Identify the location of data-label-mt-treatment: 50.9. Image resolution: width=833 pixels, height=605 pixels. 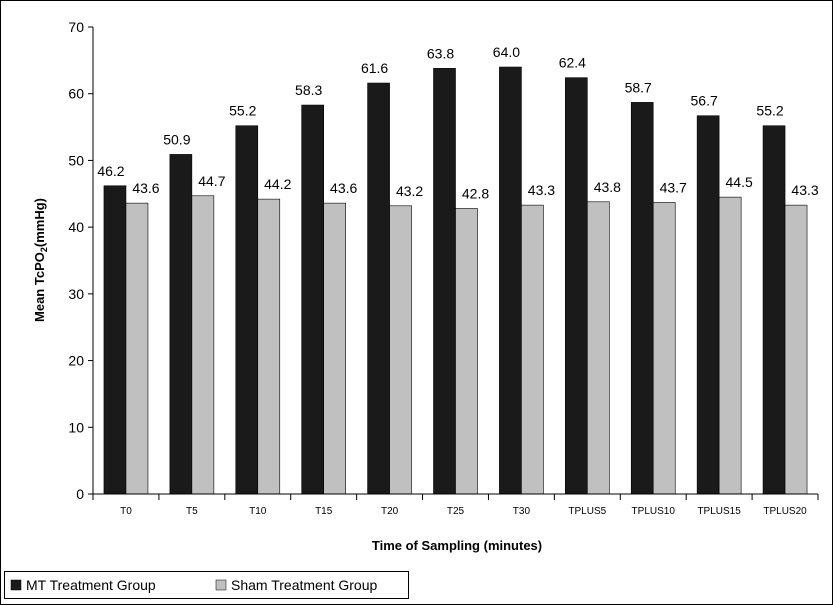
(176, 139).